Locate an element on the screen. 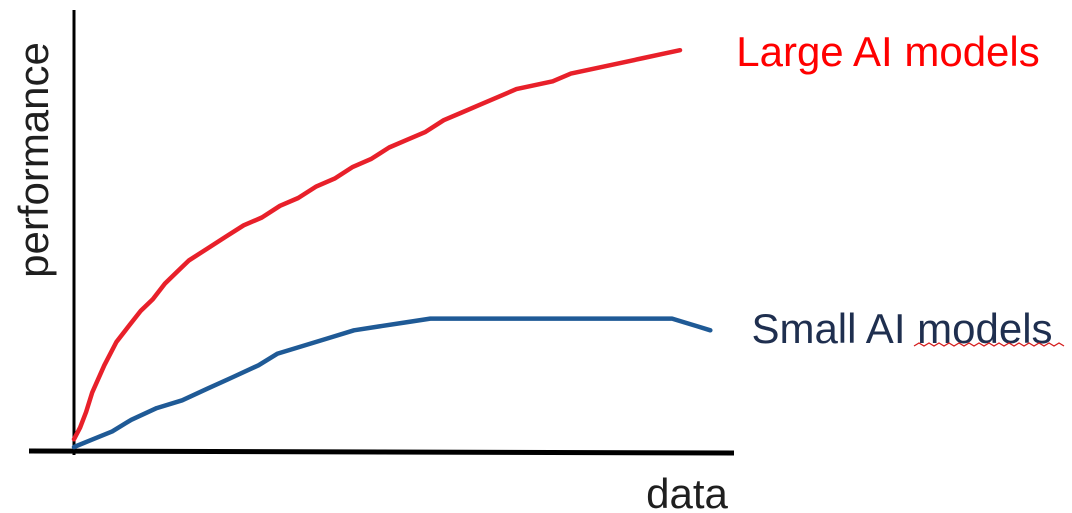  y-axis-label: performance is located at coordinates (33, 160).